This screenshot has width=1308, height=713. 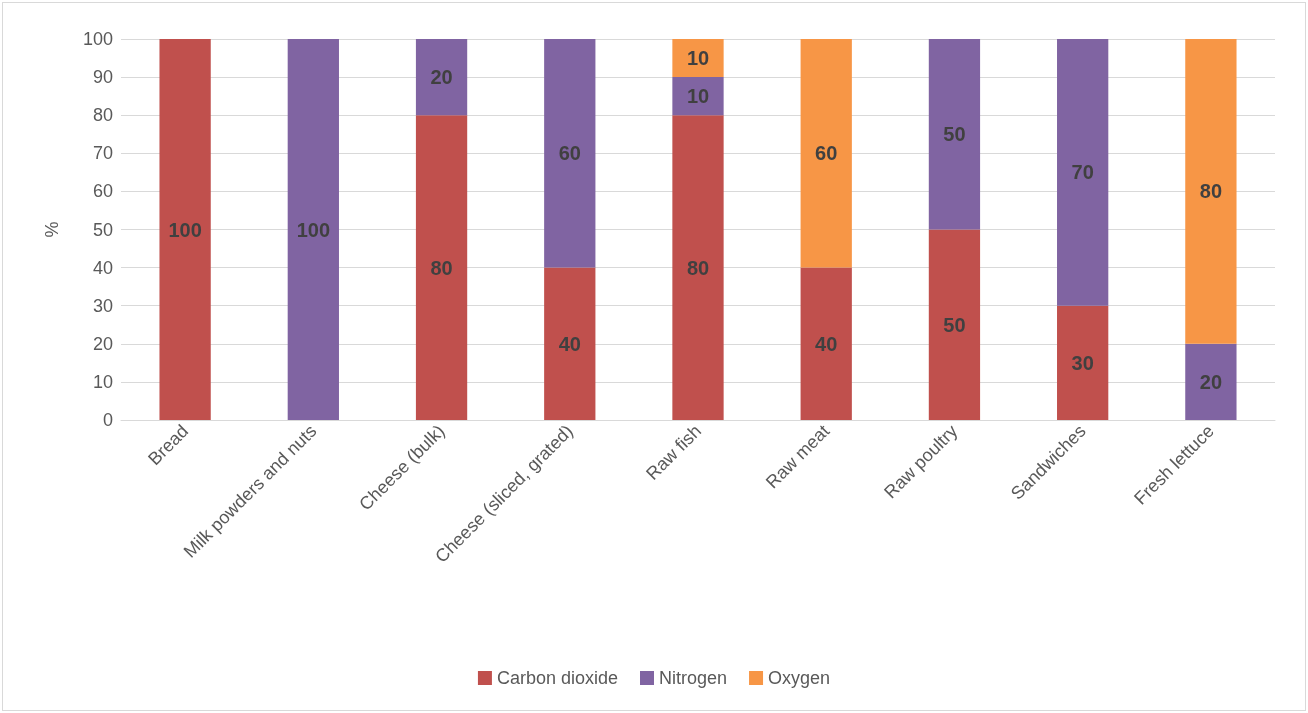 What do you see at coordinates (557, 678) in the screenshot?
I see `legend-label: Carbon dioxide` at bounding box center [557, 678].